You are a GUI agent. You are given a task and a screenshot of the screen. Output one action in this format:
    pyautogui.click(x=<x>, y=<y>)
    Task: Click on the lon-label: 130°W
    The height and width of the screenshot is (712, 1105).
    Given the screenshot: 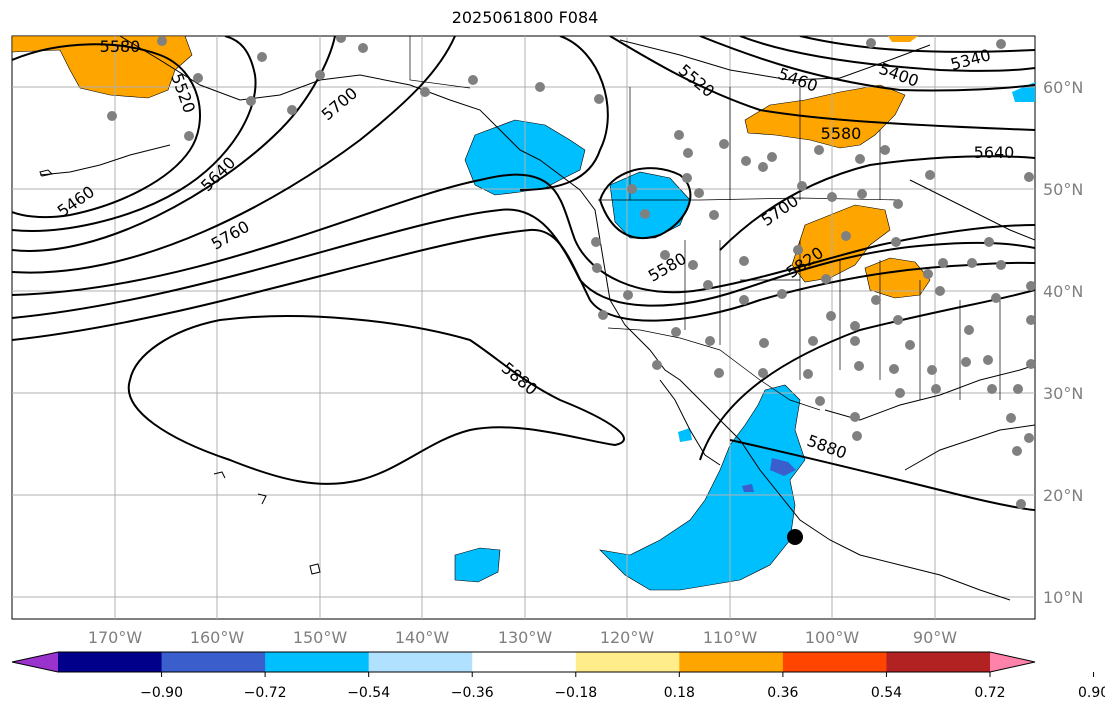 What is the action you would take?
    pyautogui.click(x=525, y=637)
    